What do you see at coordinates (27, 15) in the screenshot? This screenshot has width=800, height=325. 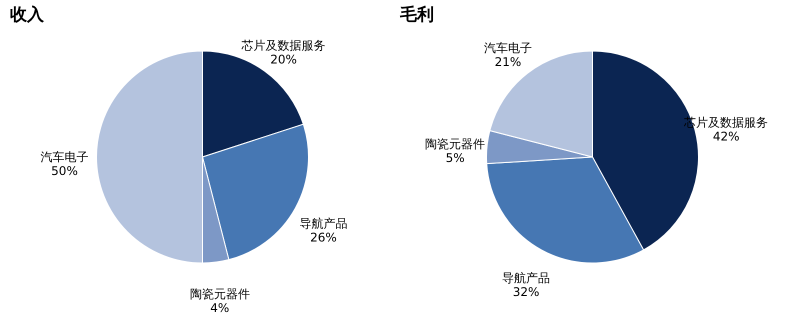 I see `chart-title: 收入` at bounding box center [27, 15].